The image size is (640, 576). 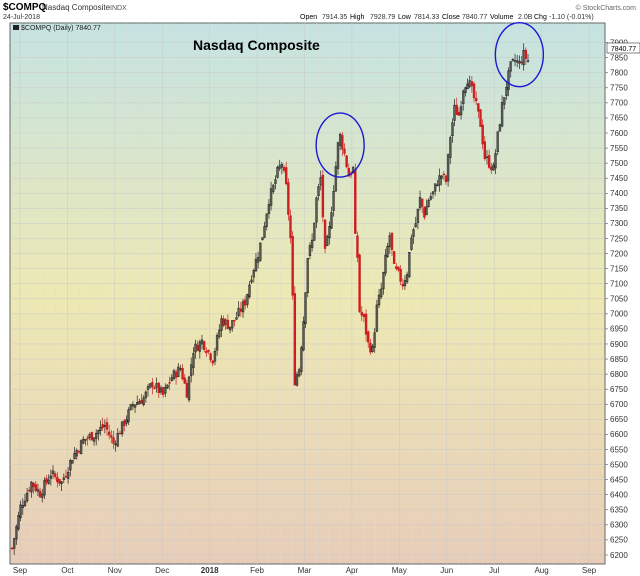 What do you see at coordinates (571, 17) in the screenshot?
I see `chg-value: -1.10 (-0.01%)` at bounding box center [571, 17].